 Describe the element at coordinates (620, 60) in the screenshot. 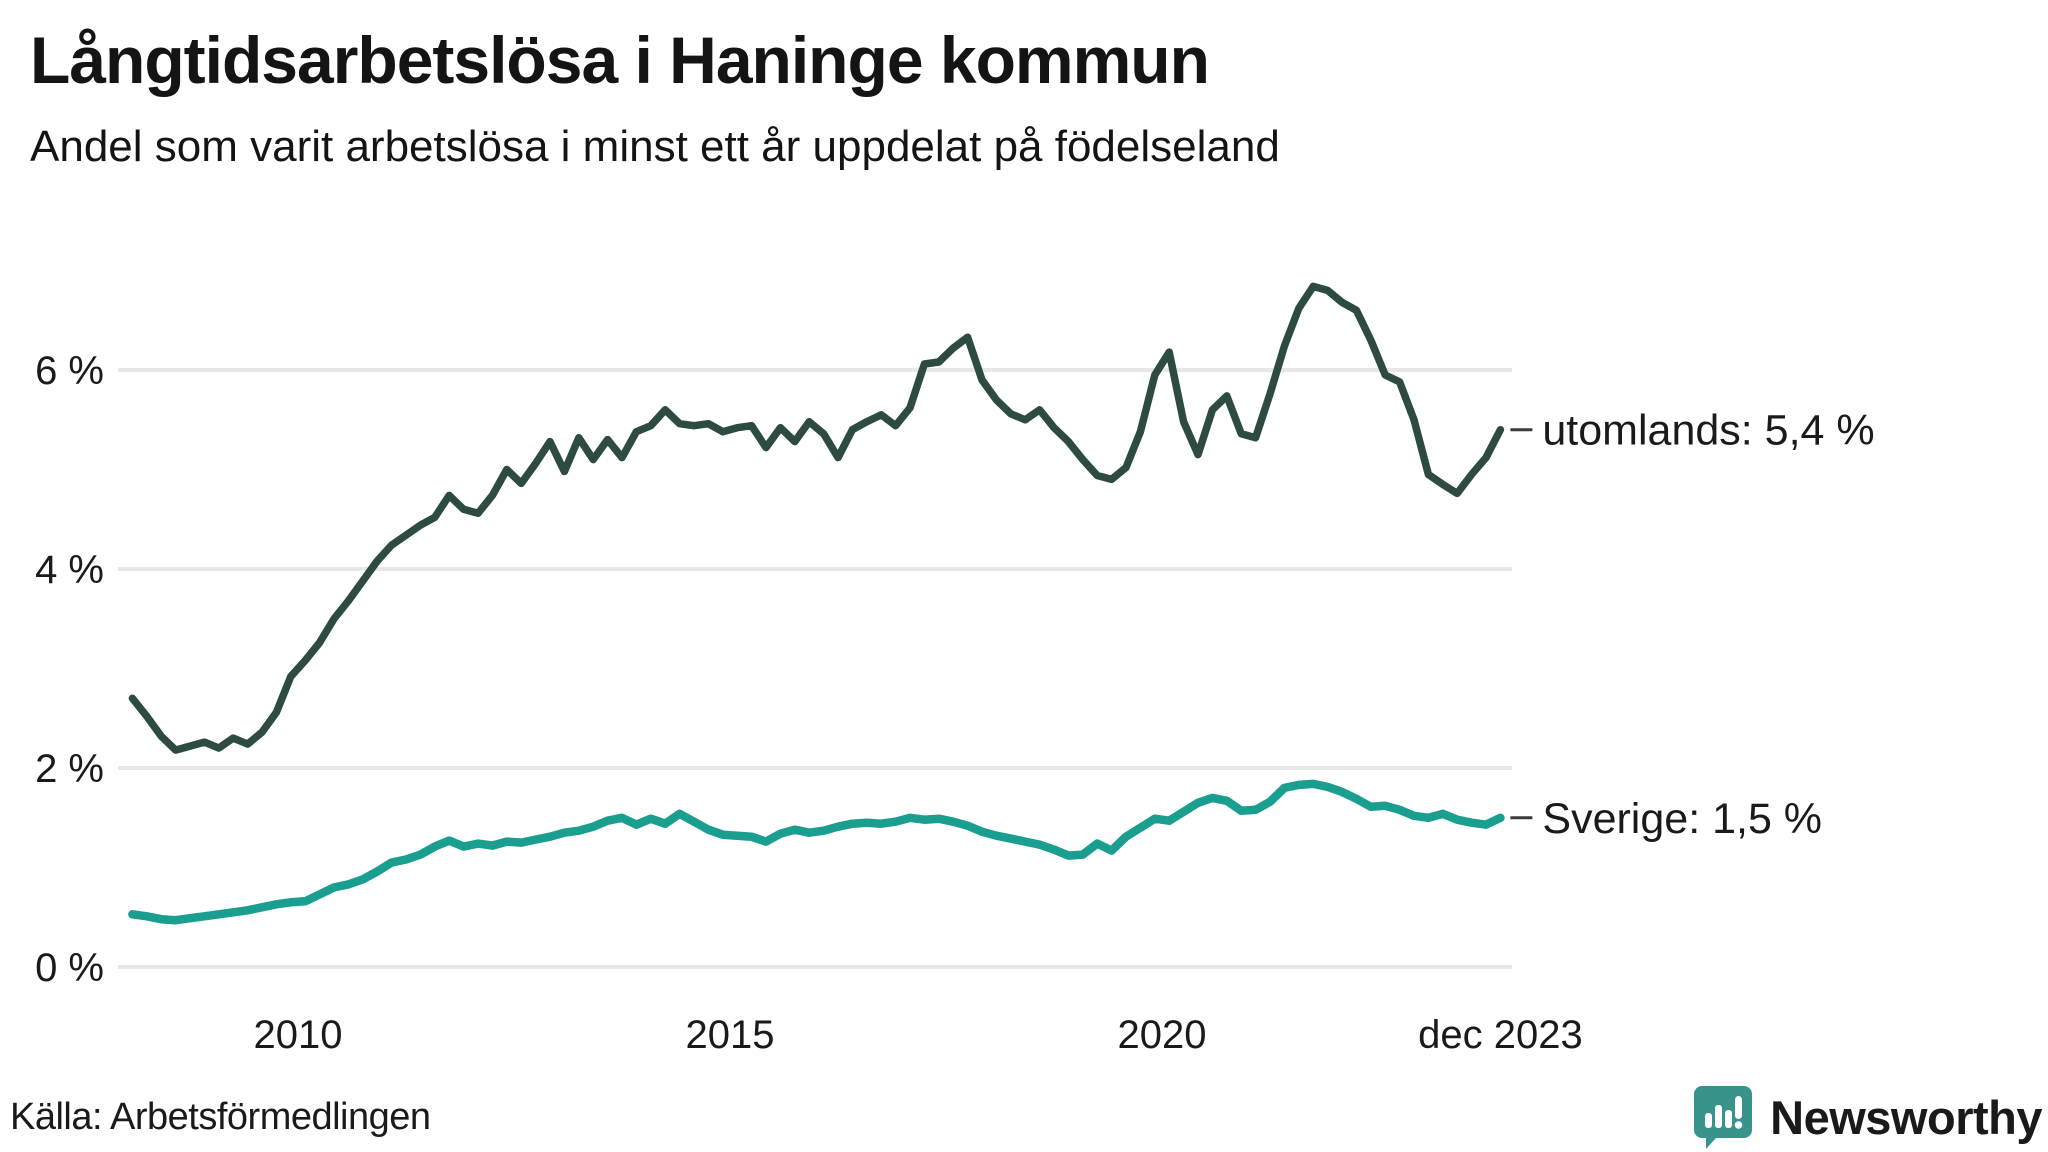

I see `chart-title: Långtidsarbetslösa i Haninge kommun` at that location.